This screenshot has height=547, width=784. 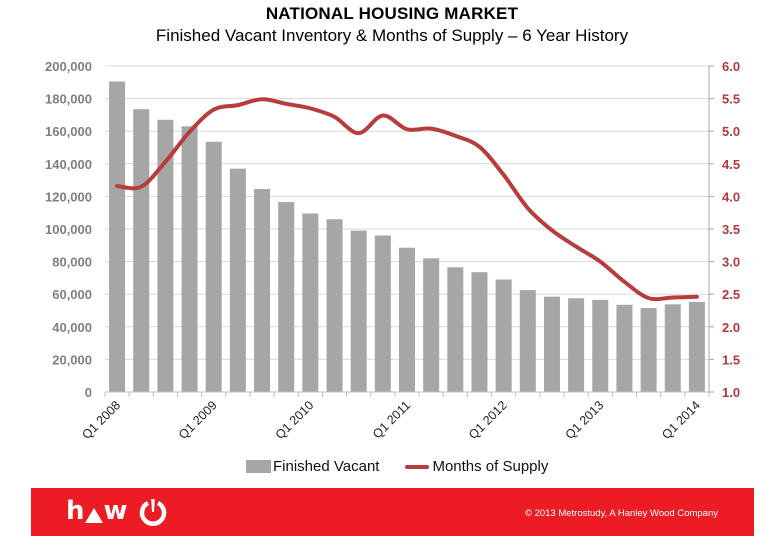 What do you see at coordinates (621, 513) in the screenshot?
I see `copyright-text: © 2013 Metrostudy, A Hanley Wood Company` at bounding box center [621, 513].